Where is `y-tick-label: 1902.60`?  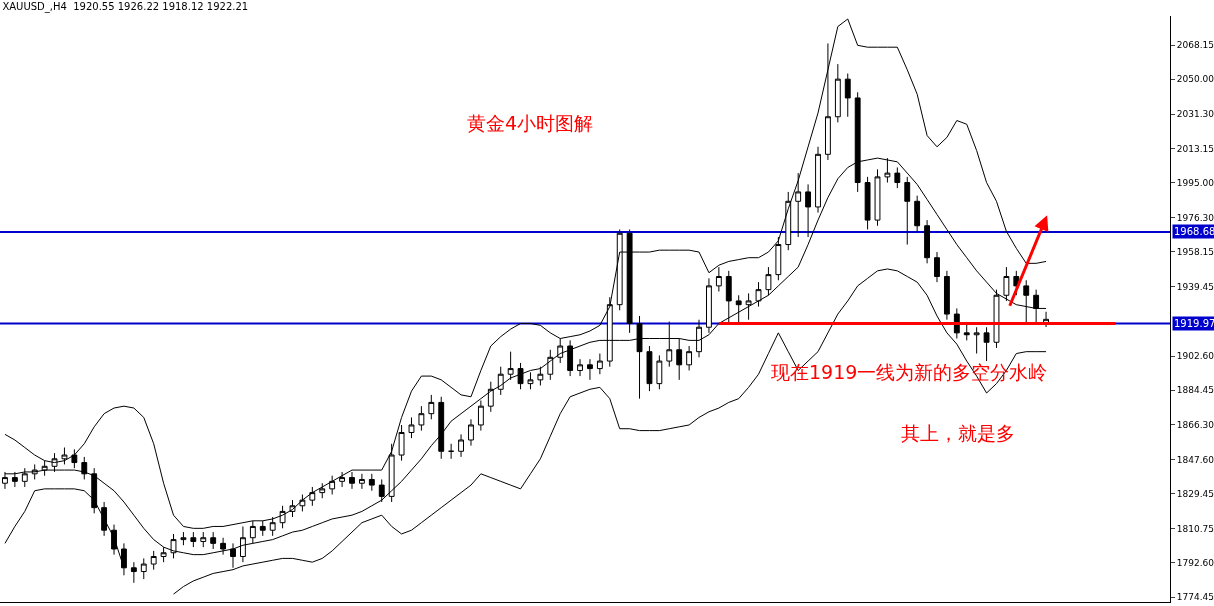
y-tick-label: 1902.60 is located at coordinates (1195, 356).